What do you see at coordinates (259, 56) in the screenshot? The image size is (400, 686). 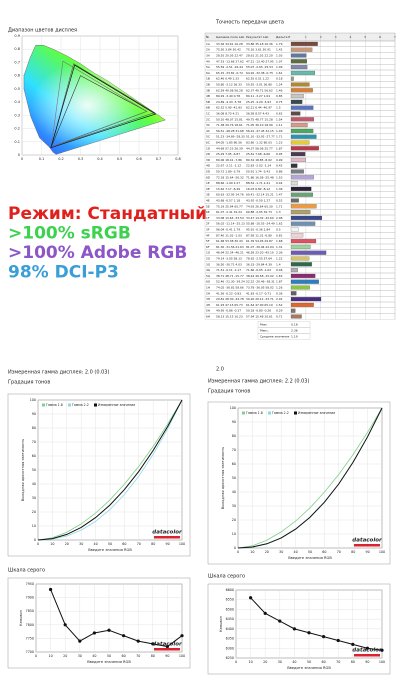 I see `table-cell: 28.61 21.02 22.20` at bounding box center [259, 56].